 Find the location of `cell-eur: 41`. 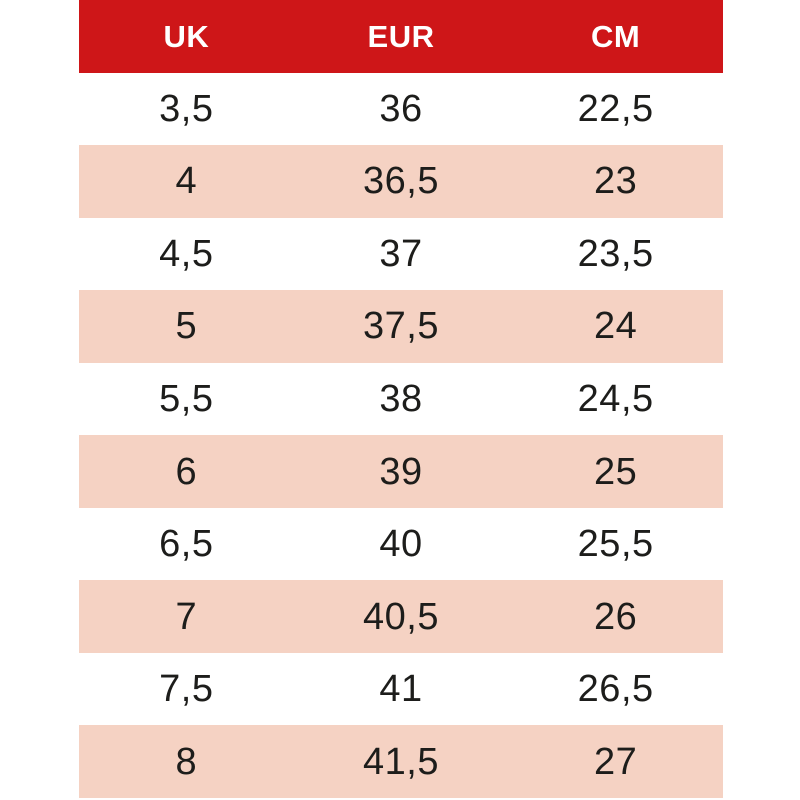

cell-eur: 41 is located at coordinates (401, 689).